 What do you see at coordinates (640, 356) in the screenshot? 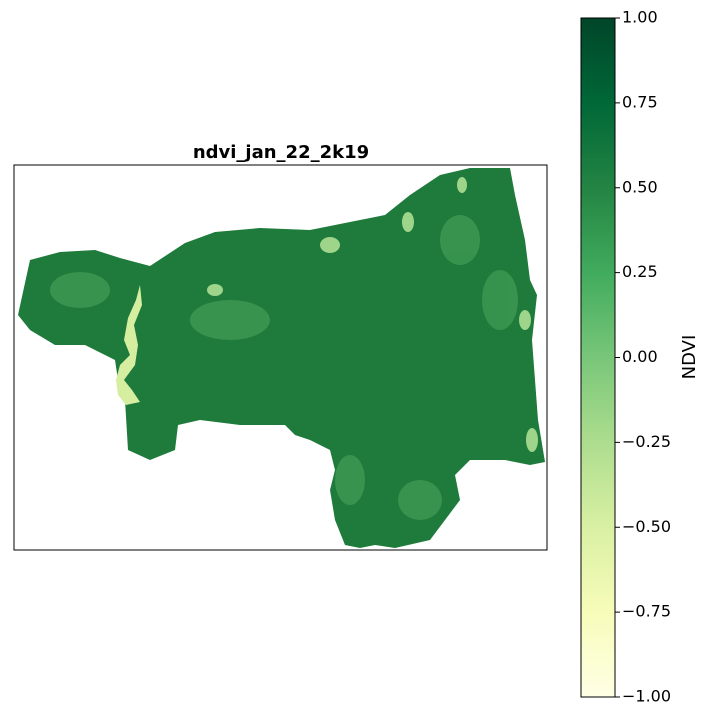
I see `colorbar-tick-label: 0.00` at bounding box center [640, 356].